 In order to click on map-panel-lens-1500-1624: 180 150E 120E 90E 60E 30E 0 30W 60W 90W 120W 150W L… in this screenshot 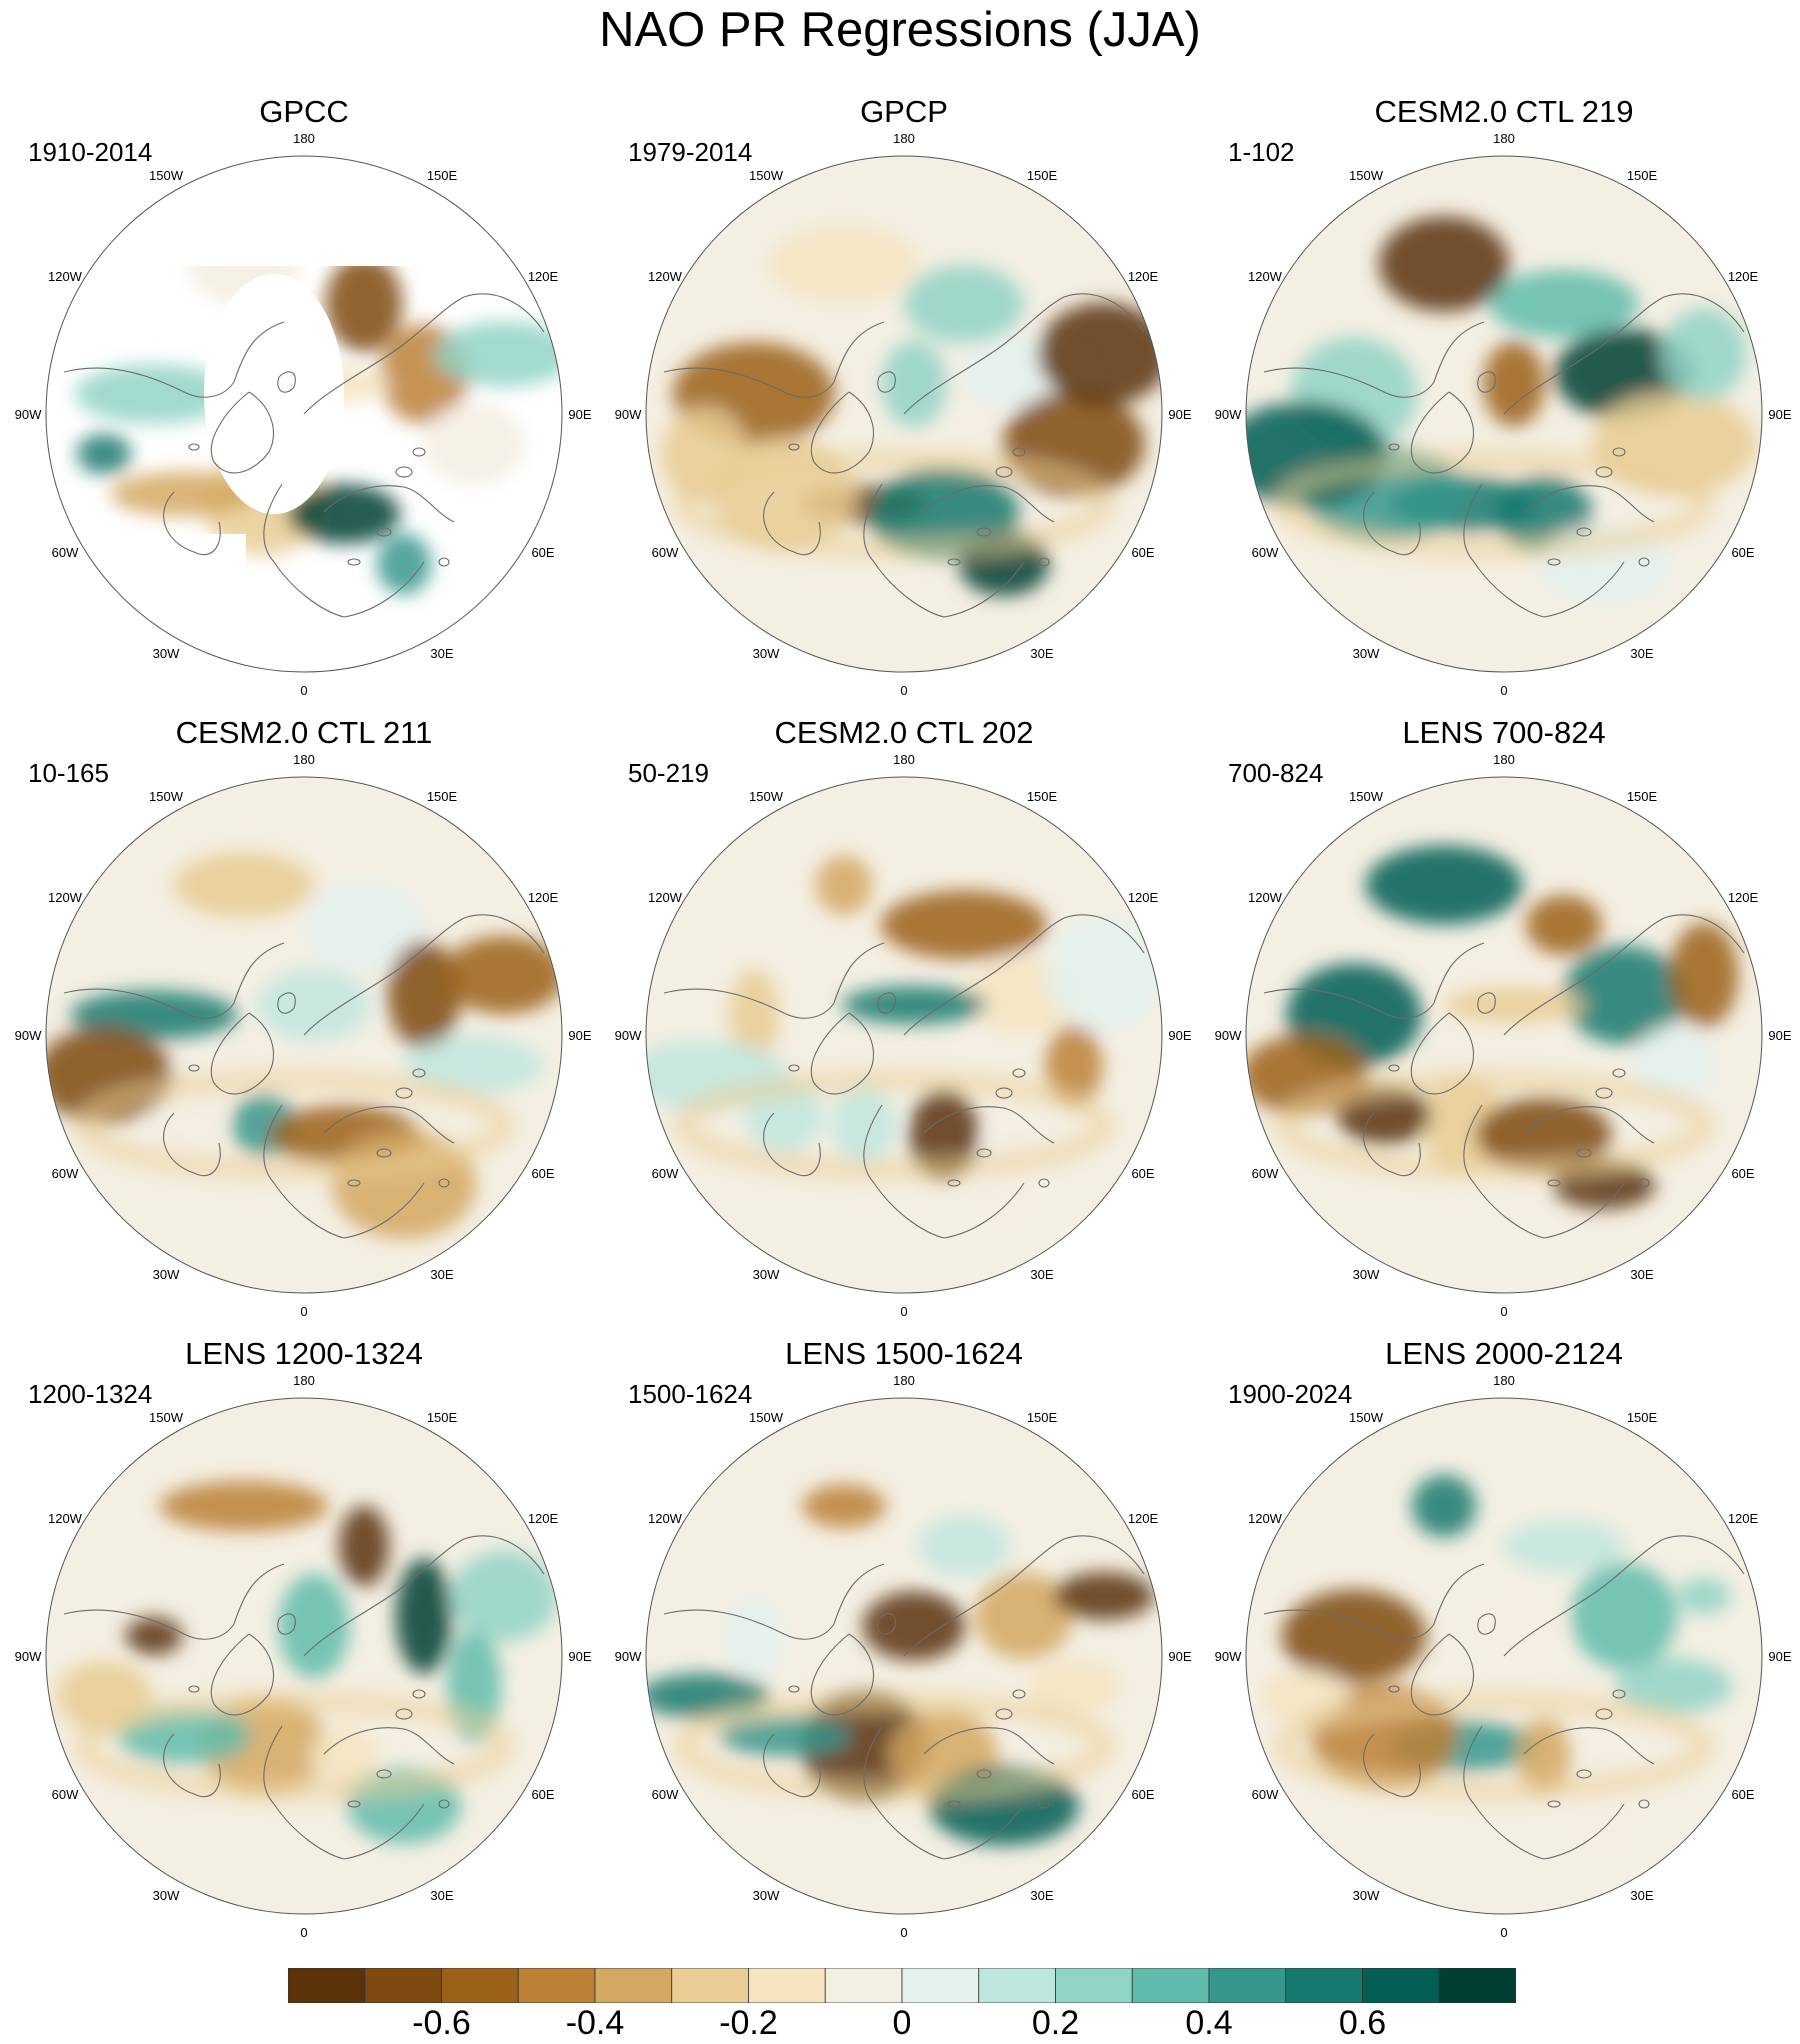, I will do `click(903, 1637)`.